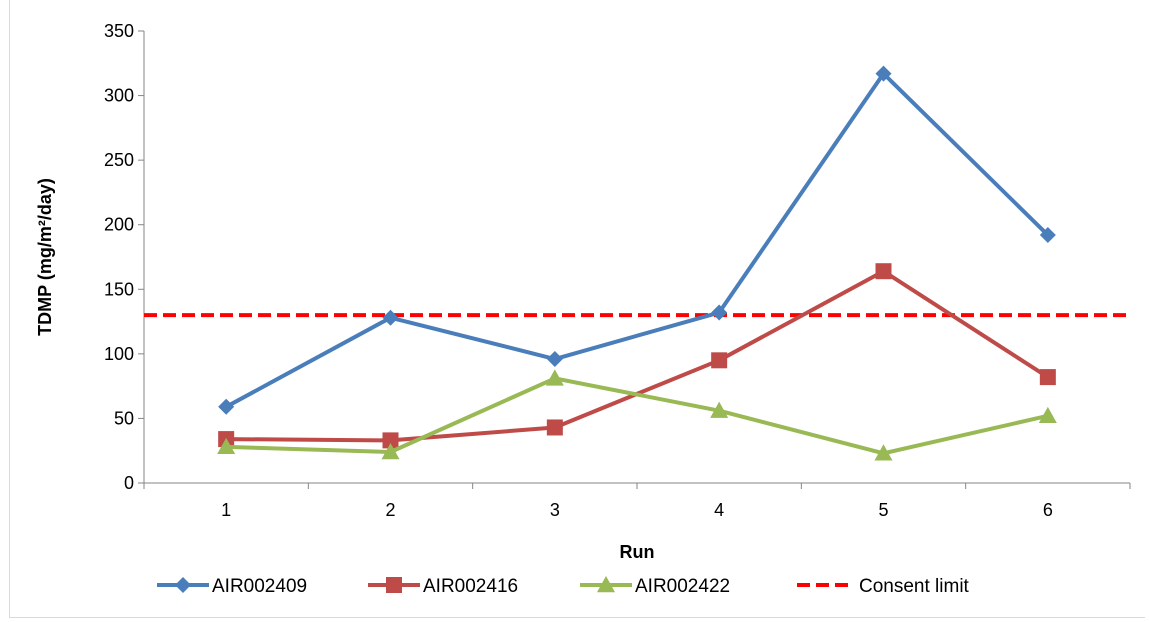  I want to click on x-tick-label: 2, so click(390, 510).